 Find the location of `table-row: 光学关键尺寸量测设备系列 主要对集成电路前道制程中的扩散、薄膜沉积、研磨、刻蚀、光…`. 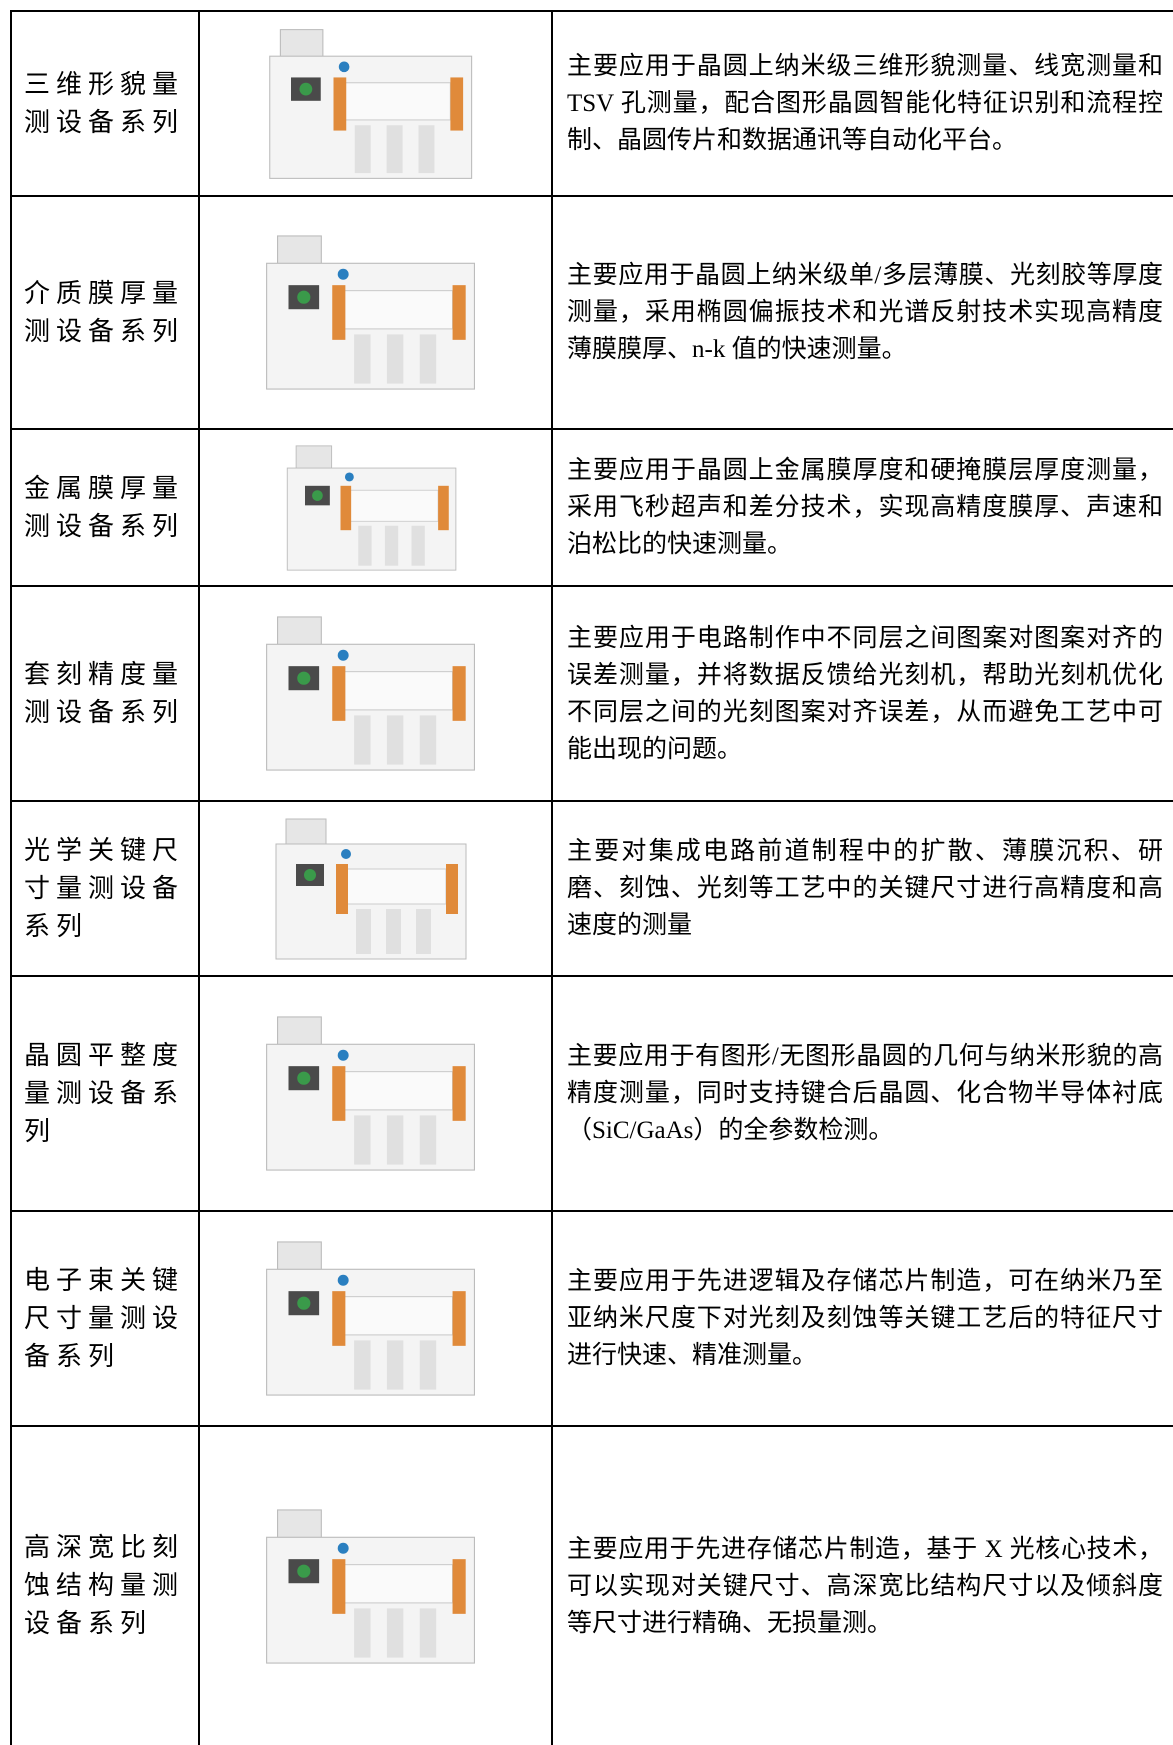

table-row: 光学关键尺寸量测设备系列 主要对集成电路前道制程中的扩散、薄膜沉积、研磨、刻蚀、光… is located at coordinates (591, 887).